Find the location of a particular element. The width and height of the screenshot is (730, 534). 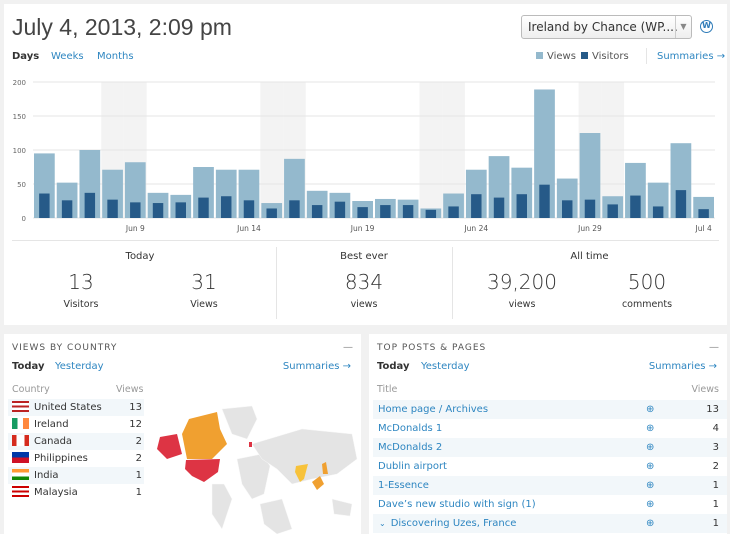

all-time-comments-count: 500 is located at coordinates (647, 282).